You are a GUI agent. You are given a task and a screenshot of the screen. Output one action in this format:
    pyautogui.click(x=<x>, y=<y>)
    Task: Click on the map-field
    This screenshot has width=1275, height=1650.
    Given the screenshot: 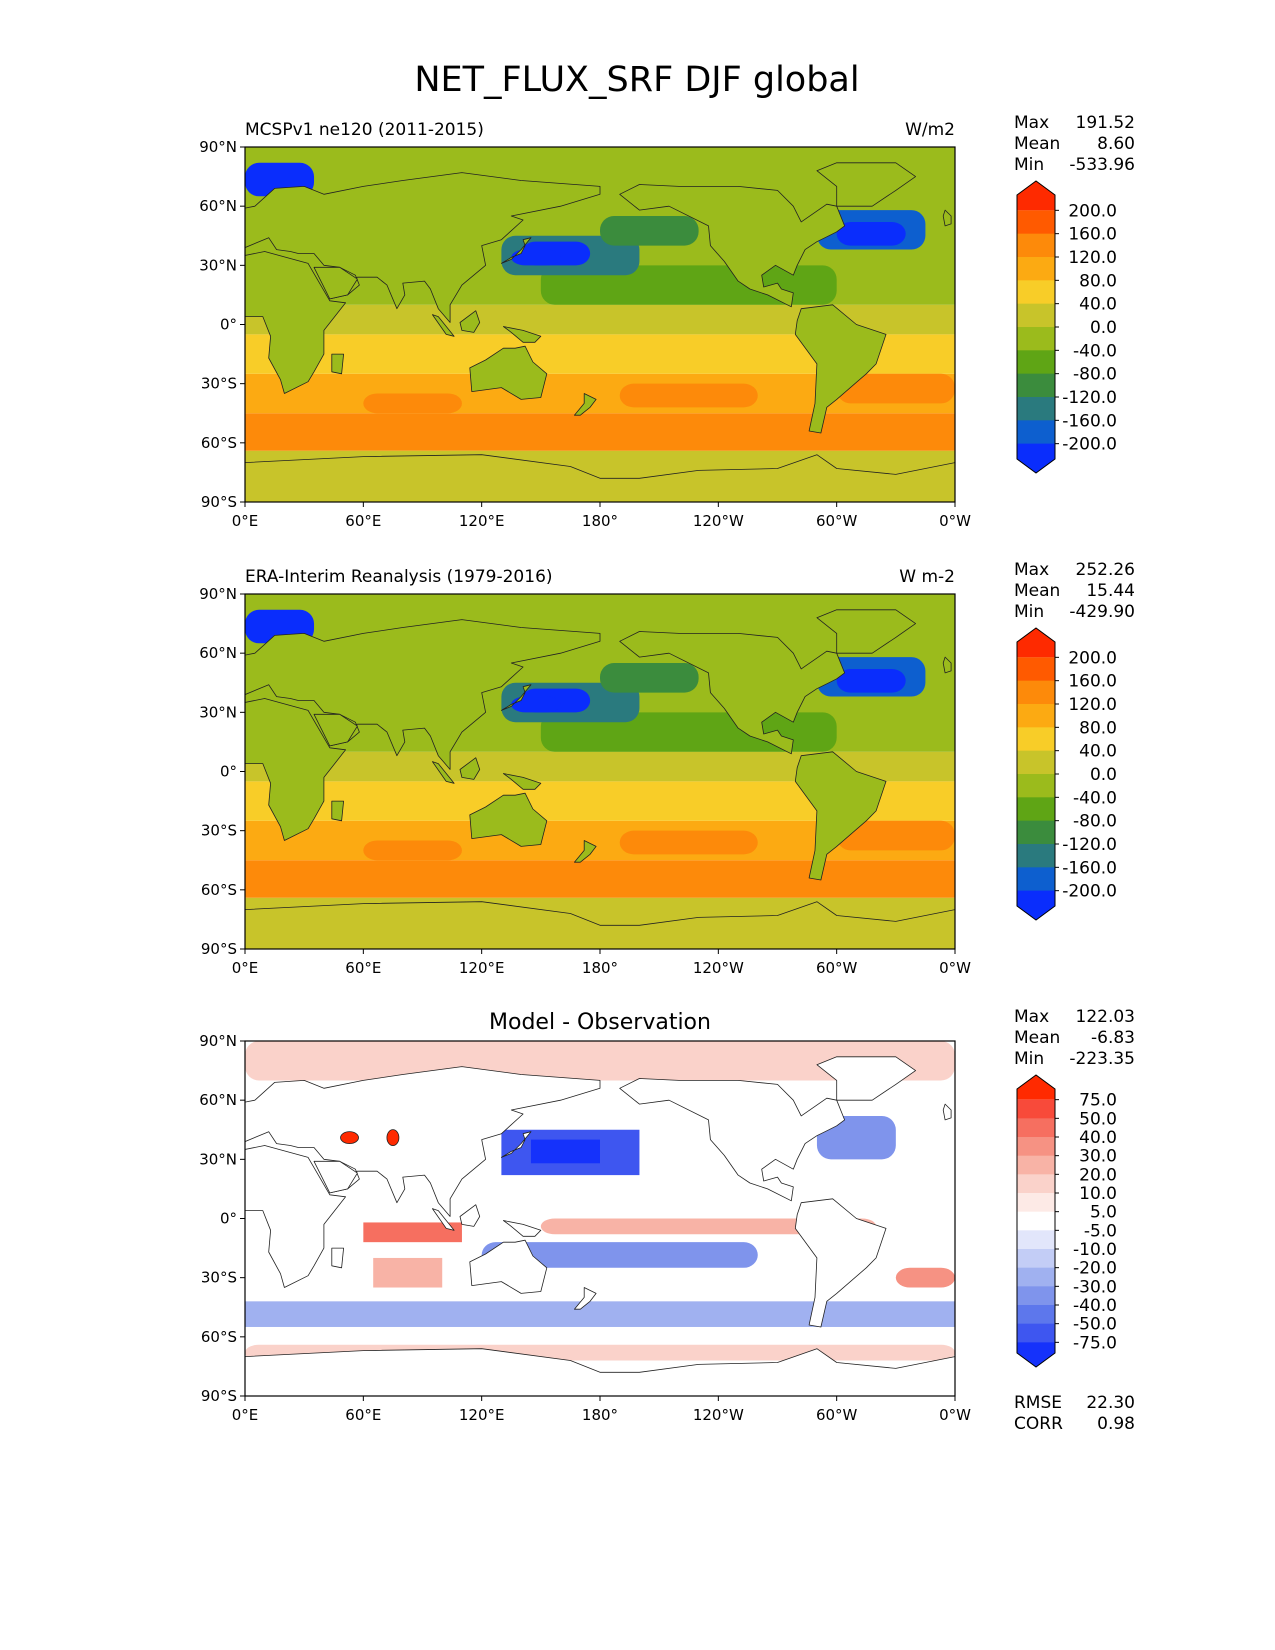 What is the action you would take?
    pyautogui.click(x=600, y=771)
    